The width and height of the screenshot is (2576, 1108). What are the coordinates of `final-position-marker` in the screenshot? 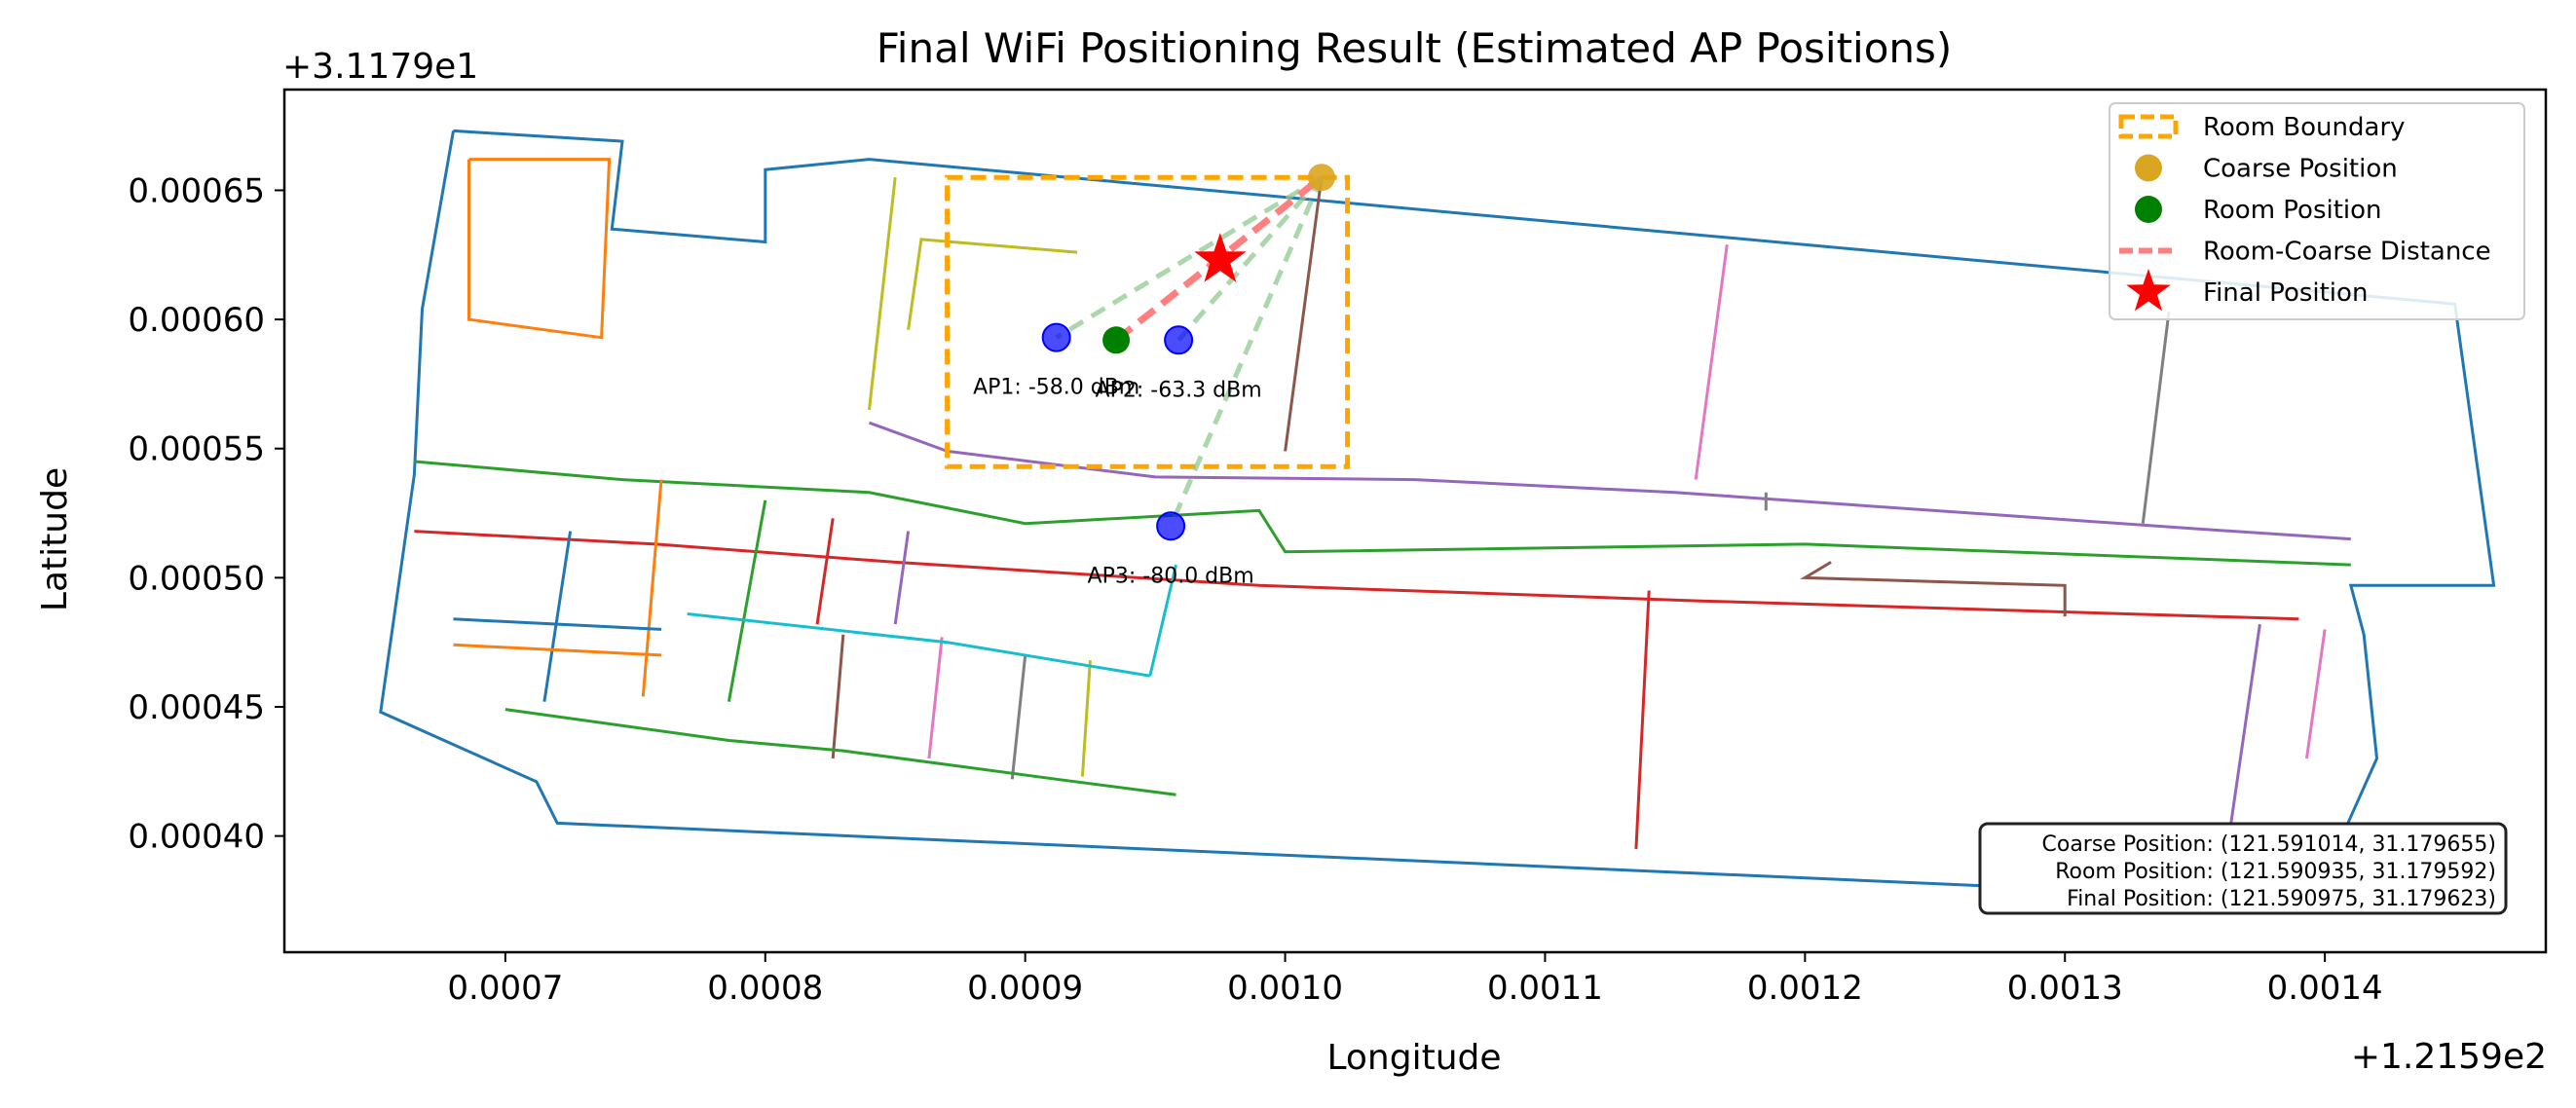 It's located at (1220, 257).